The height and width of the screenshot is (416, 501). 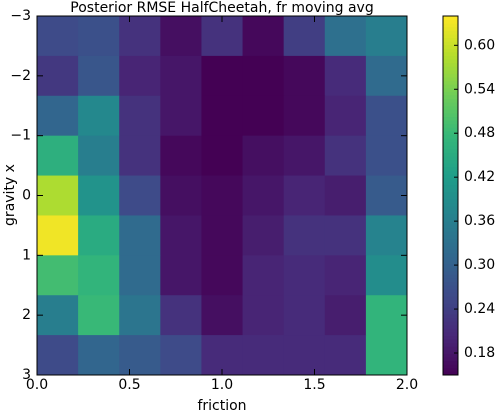 I want to click on colorbar-tick-label: 0.60, so click(x=479, y=45).